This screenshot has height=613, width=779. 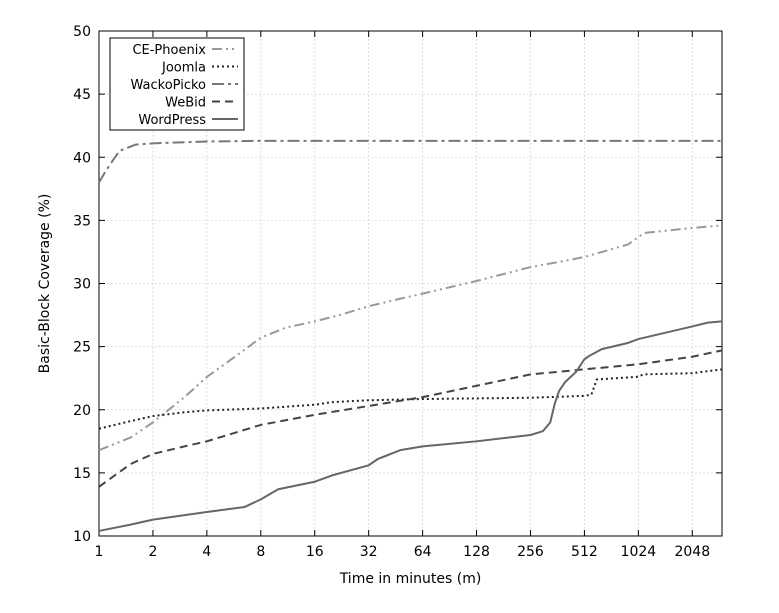 I want to click on y-tick-label: 45, so click(x=82, y=95).